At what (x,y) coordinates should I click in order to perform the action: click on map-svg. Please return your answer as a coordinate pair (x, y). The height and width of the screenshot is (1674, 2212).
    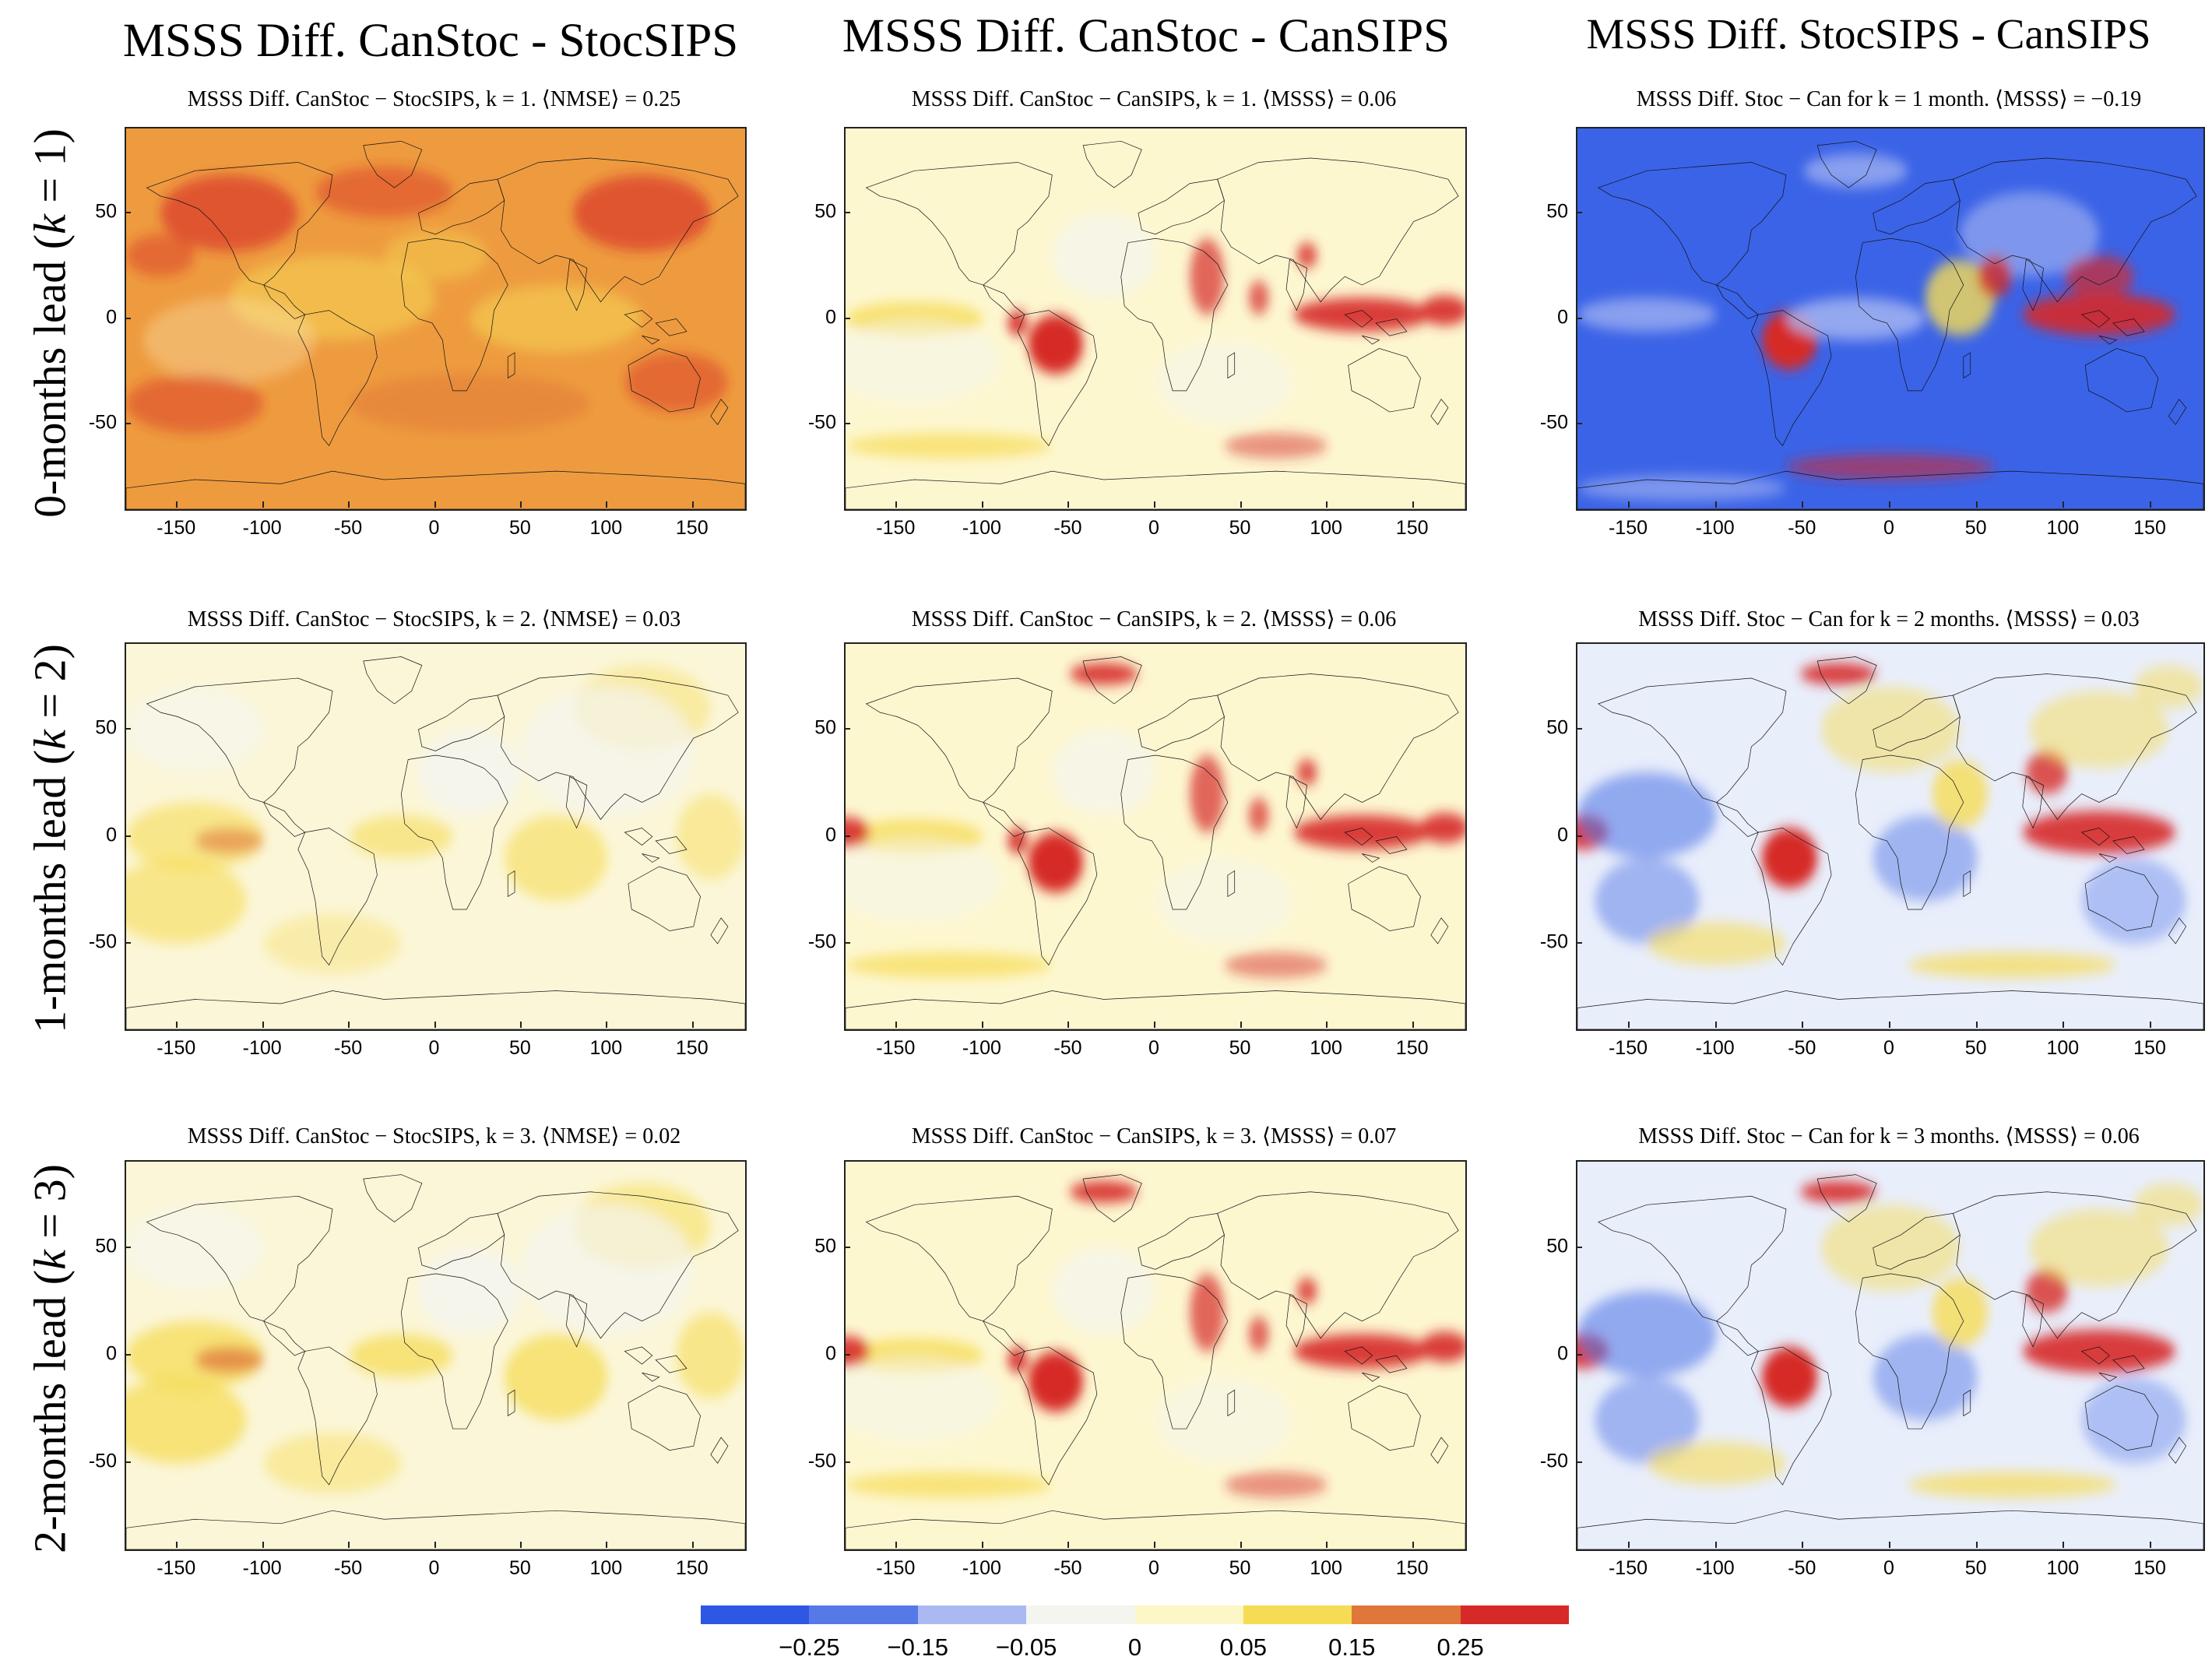
    Looking at the image, I should click on (1890, 1355).